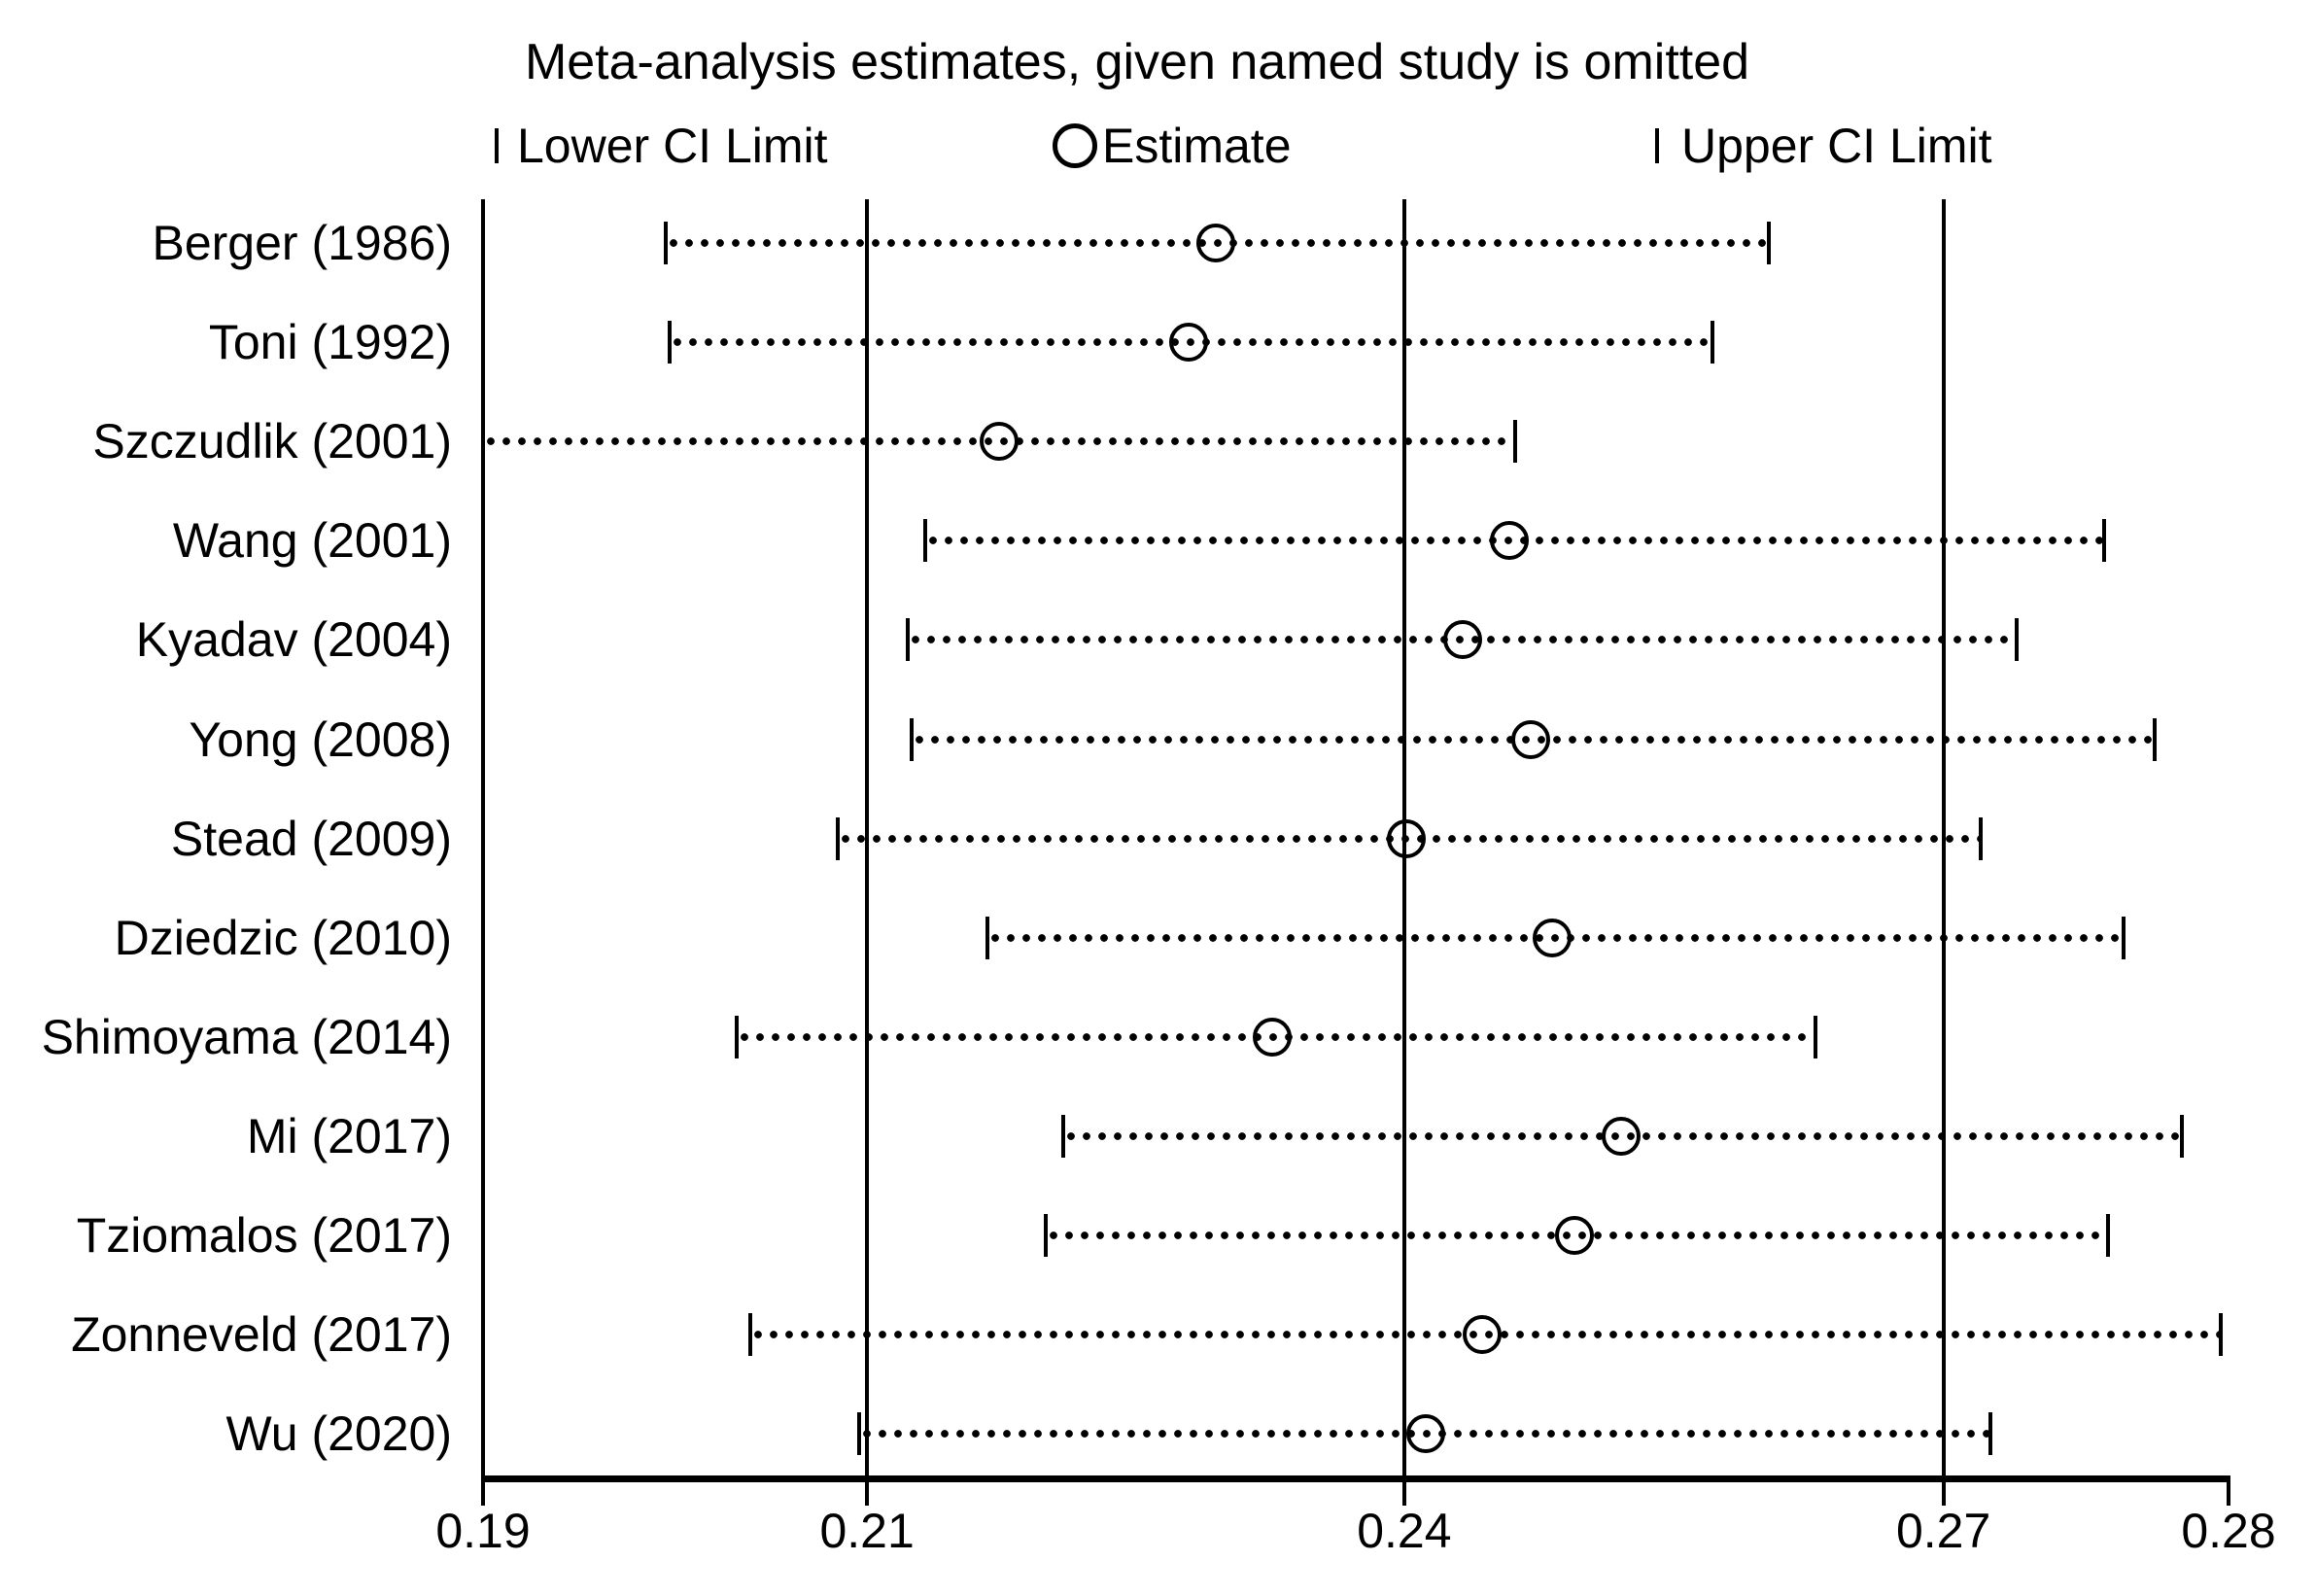  What do you see at coordinates (312, 541) in the screenshot?
I see `study-row-label: Wang (2001)` at bounding box center [312, 541].